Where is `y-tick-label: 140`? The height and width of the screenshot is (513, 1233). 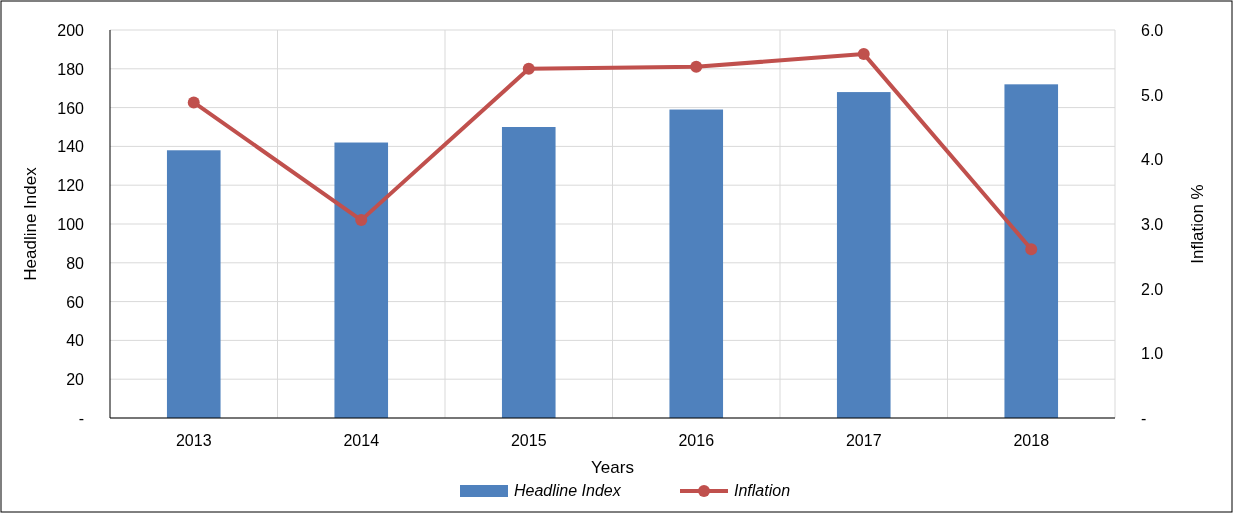
y-tick-label: 140 is located at coordinates (71, 147).